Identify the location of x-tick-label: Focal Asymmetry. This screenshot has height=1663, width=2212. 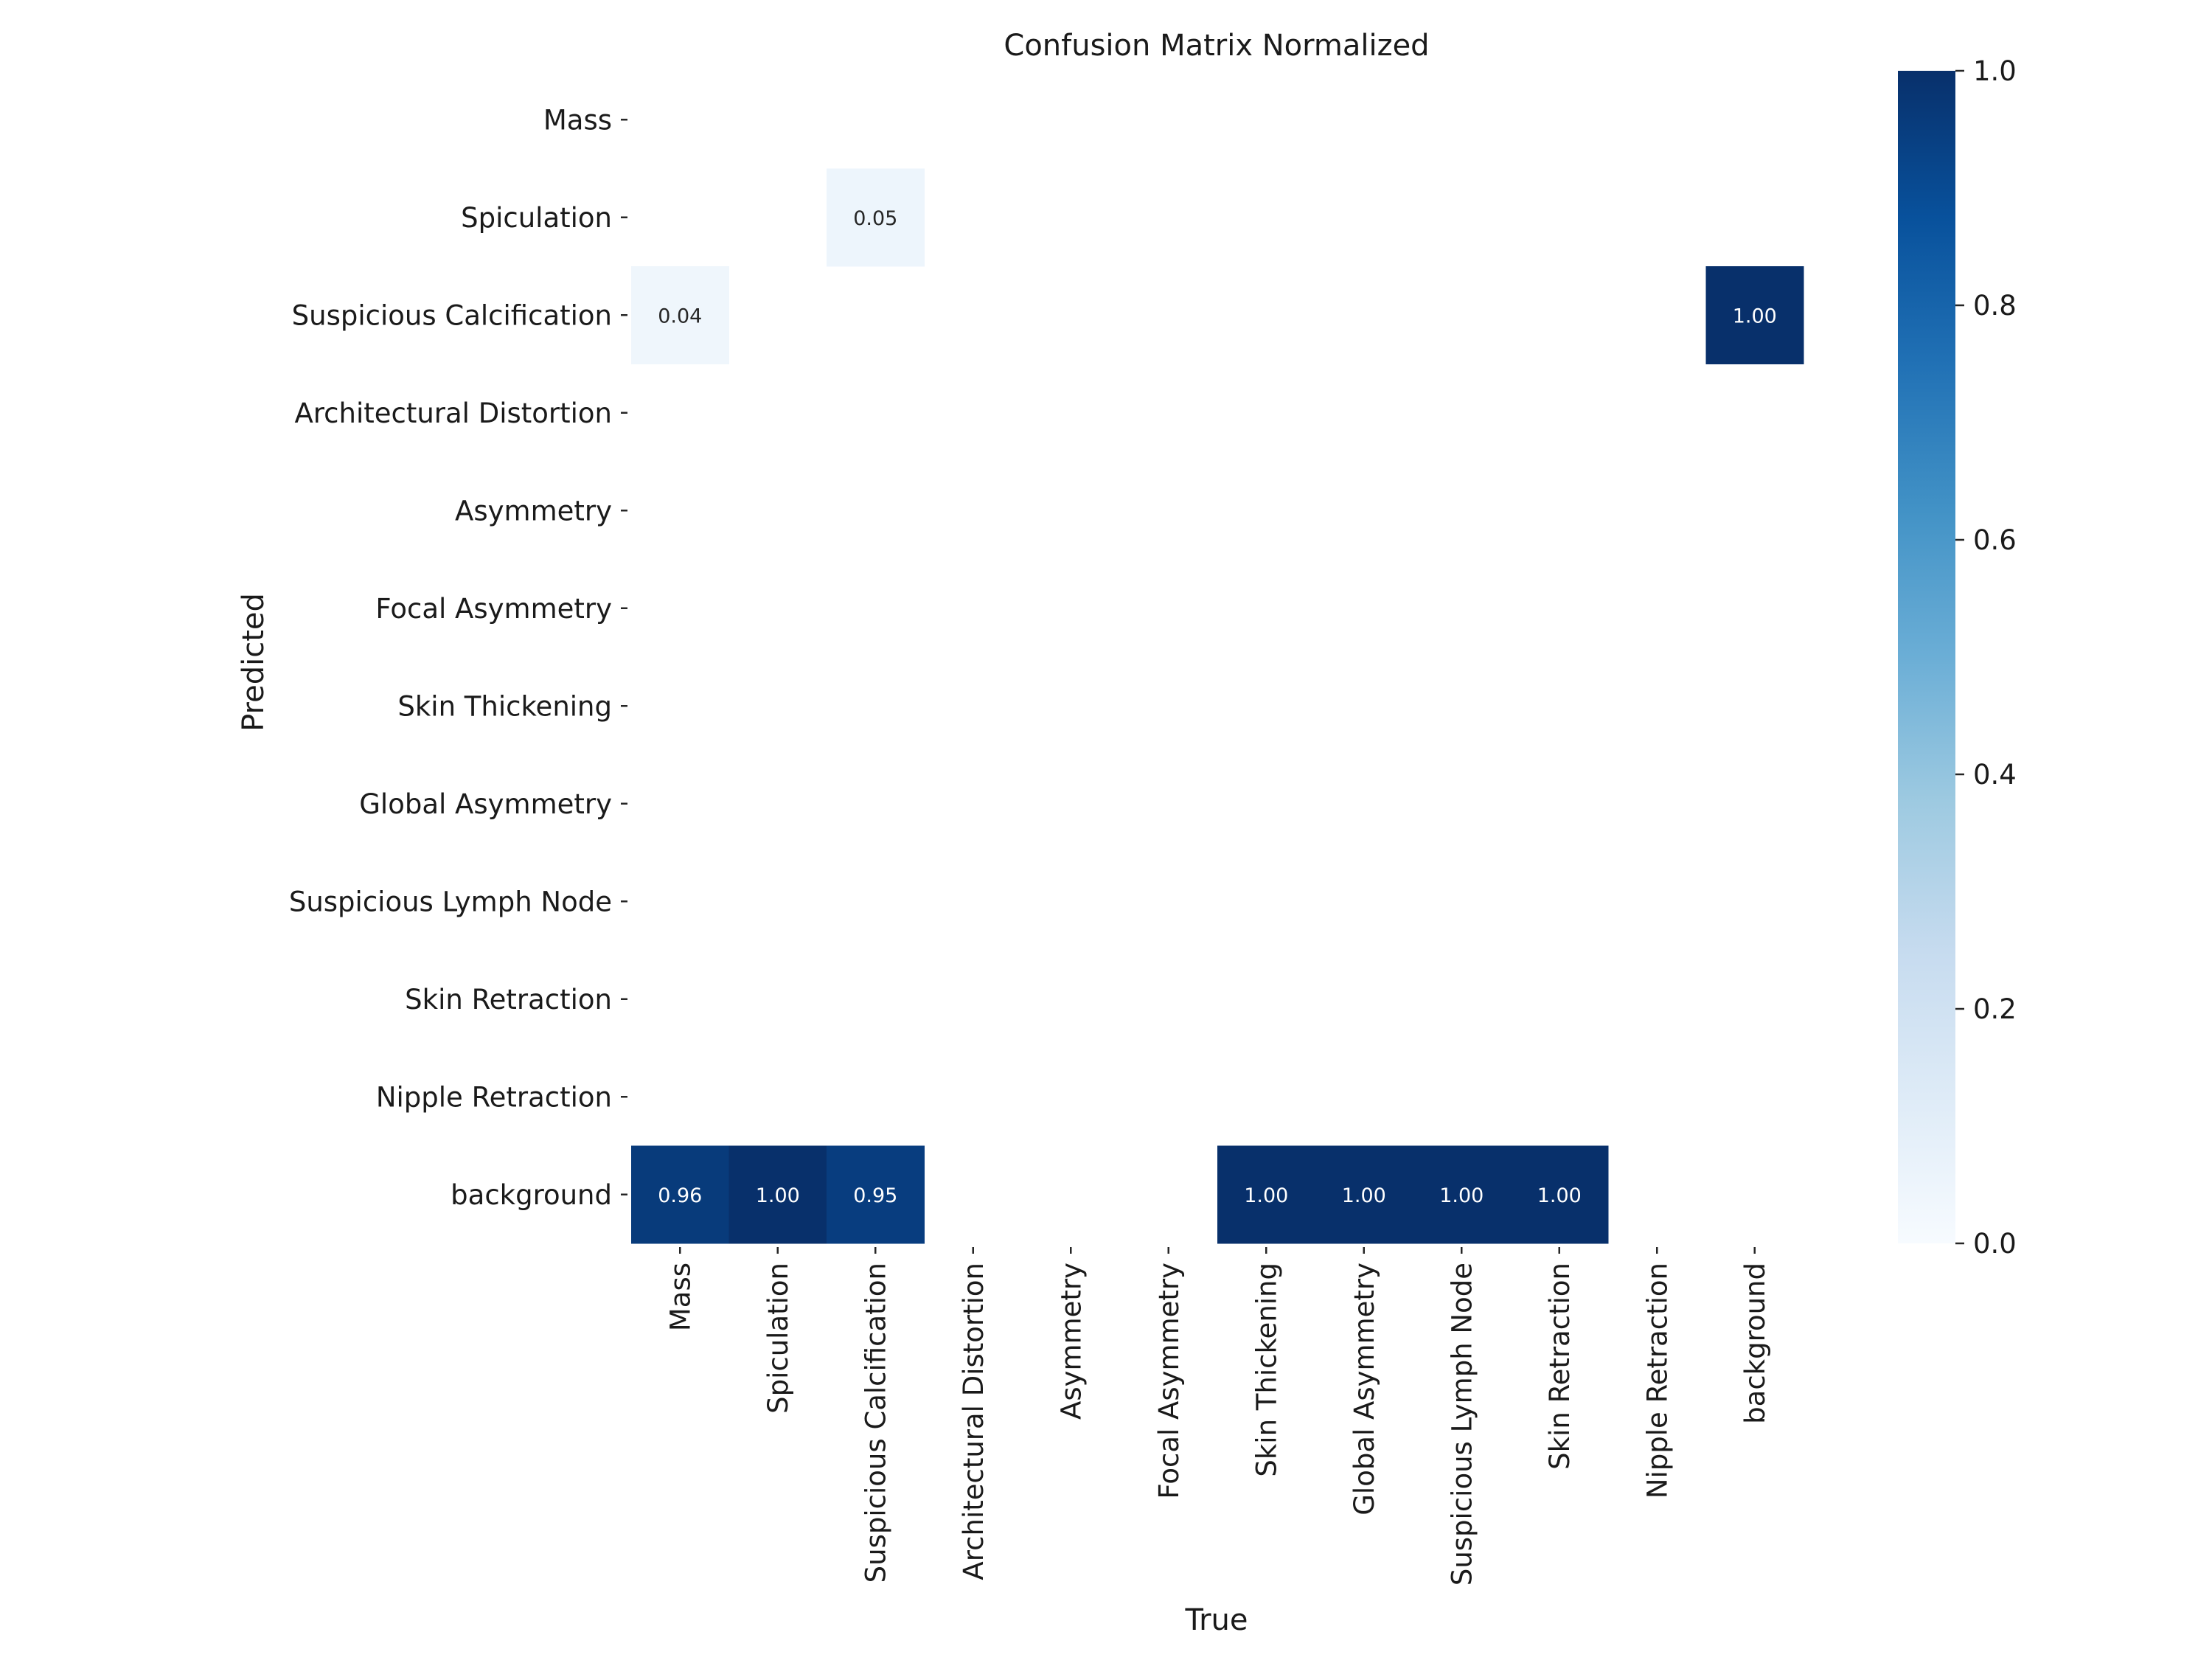
(1169, 1381).